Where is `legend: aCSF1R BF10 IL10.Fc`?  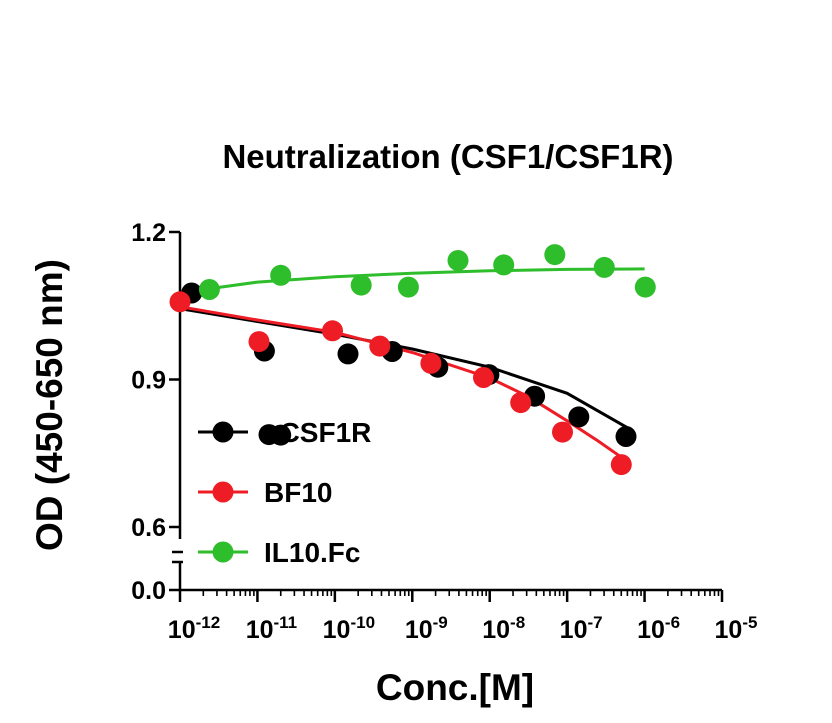 legend: aCSF1R BF10 IL10.Fc is located at coordinates (284, 492).